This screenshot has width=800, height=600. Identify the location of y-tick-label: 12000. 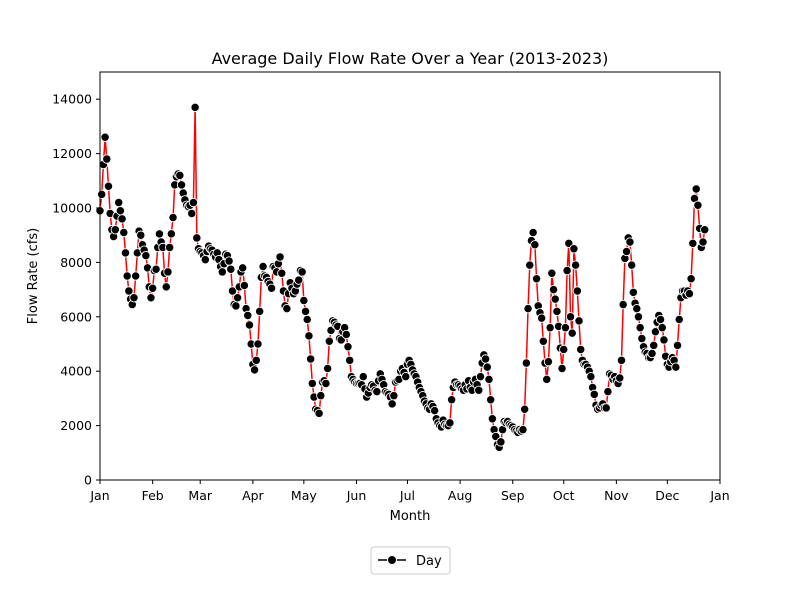
(72, 153).